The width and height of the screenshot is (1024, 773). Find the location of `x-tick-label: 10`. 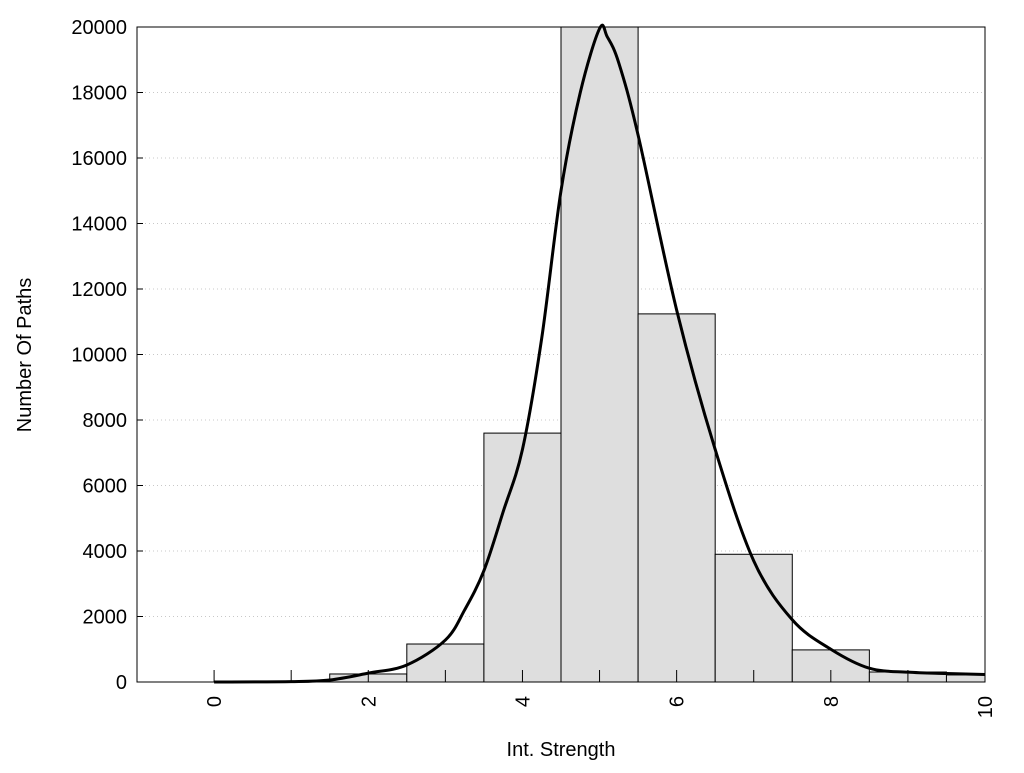

x-tick-label: 10 is located at coordinates (986, 707).